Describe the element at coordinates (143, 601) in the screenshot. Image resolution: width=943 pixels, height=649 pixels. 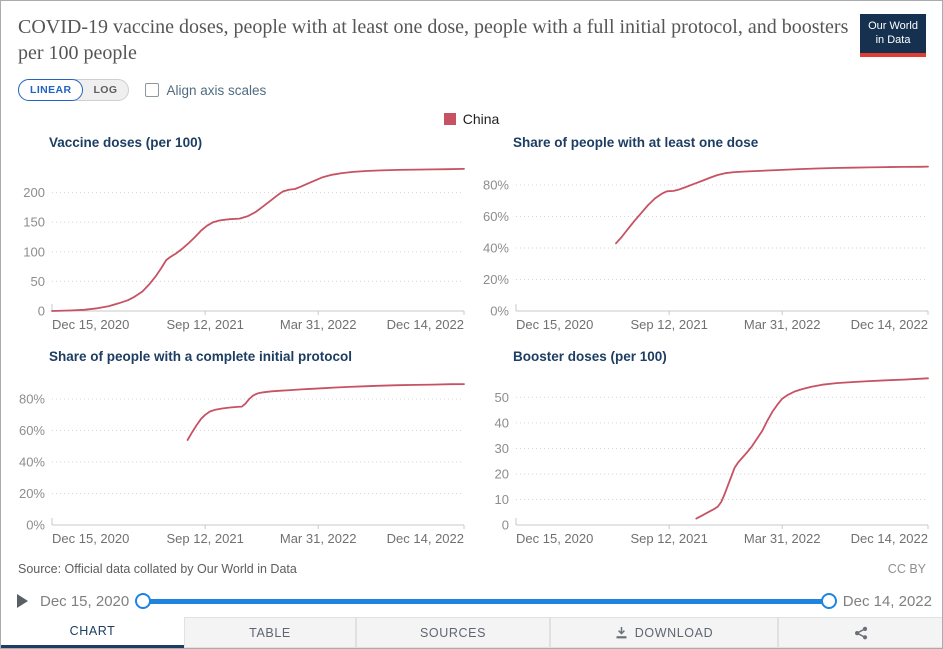
I see `timeline-start-handle` at that location.